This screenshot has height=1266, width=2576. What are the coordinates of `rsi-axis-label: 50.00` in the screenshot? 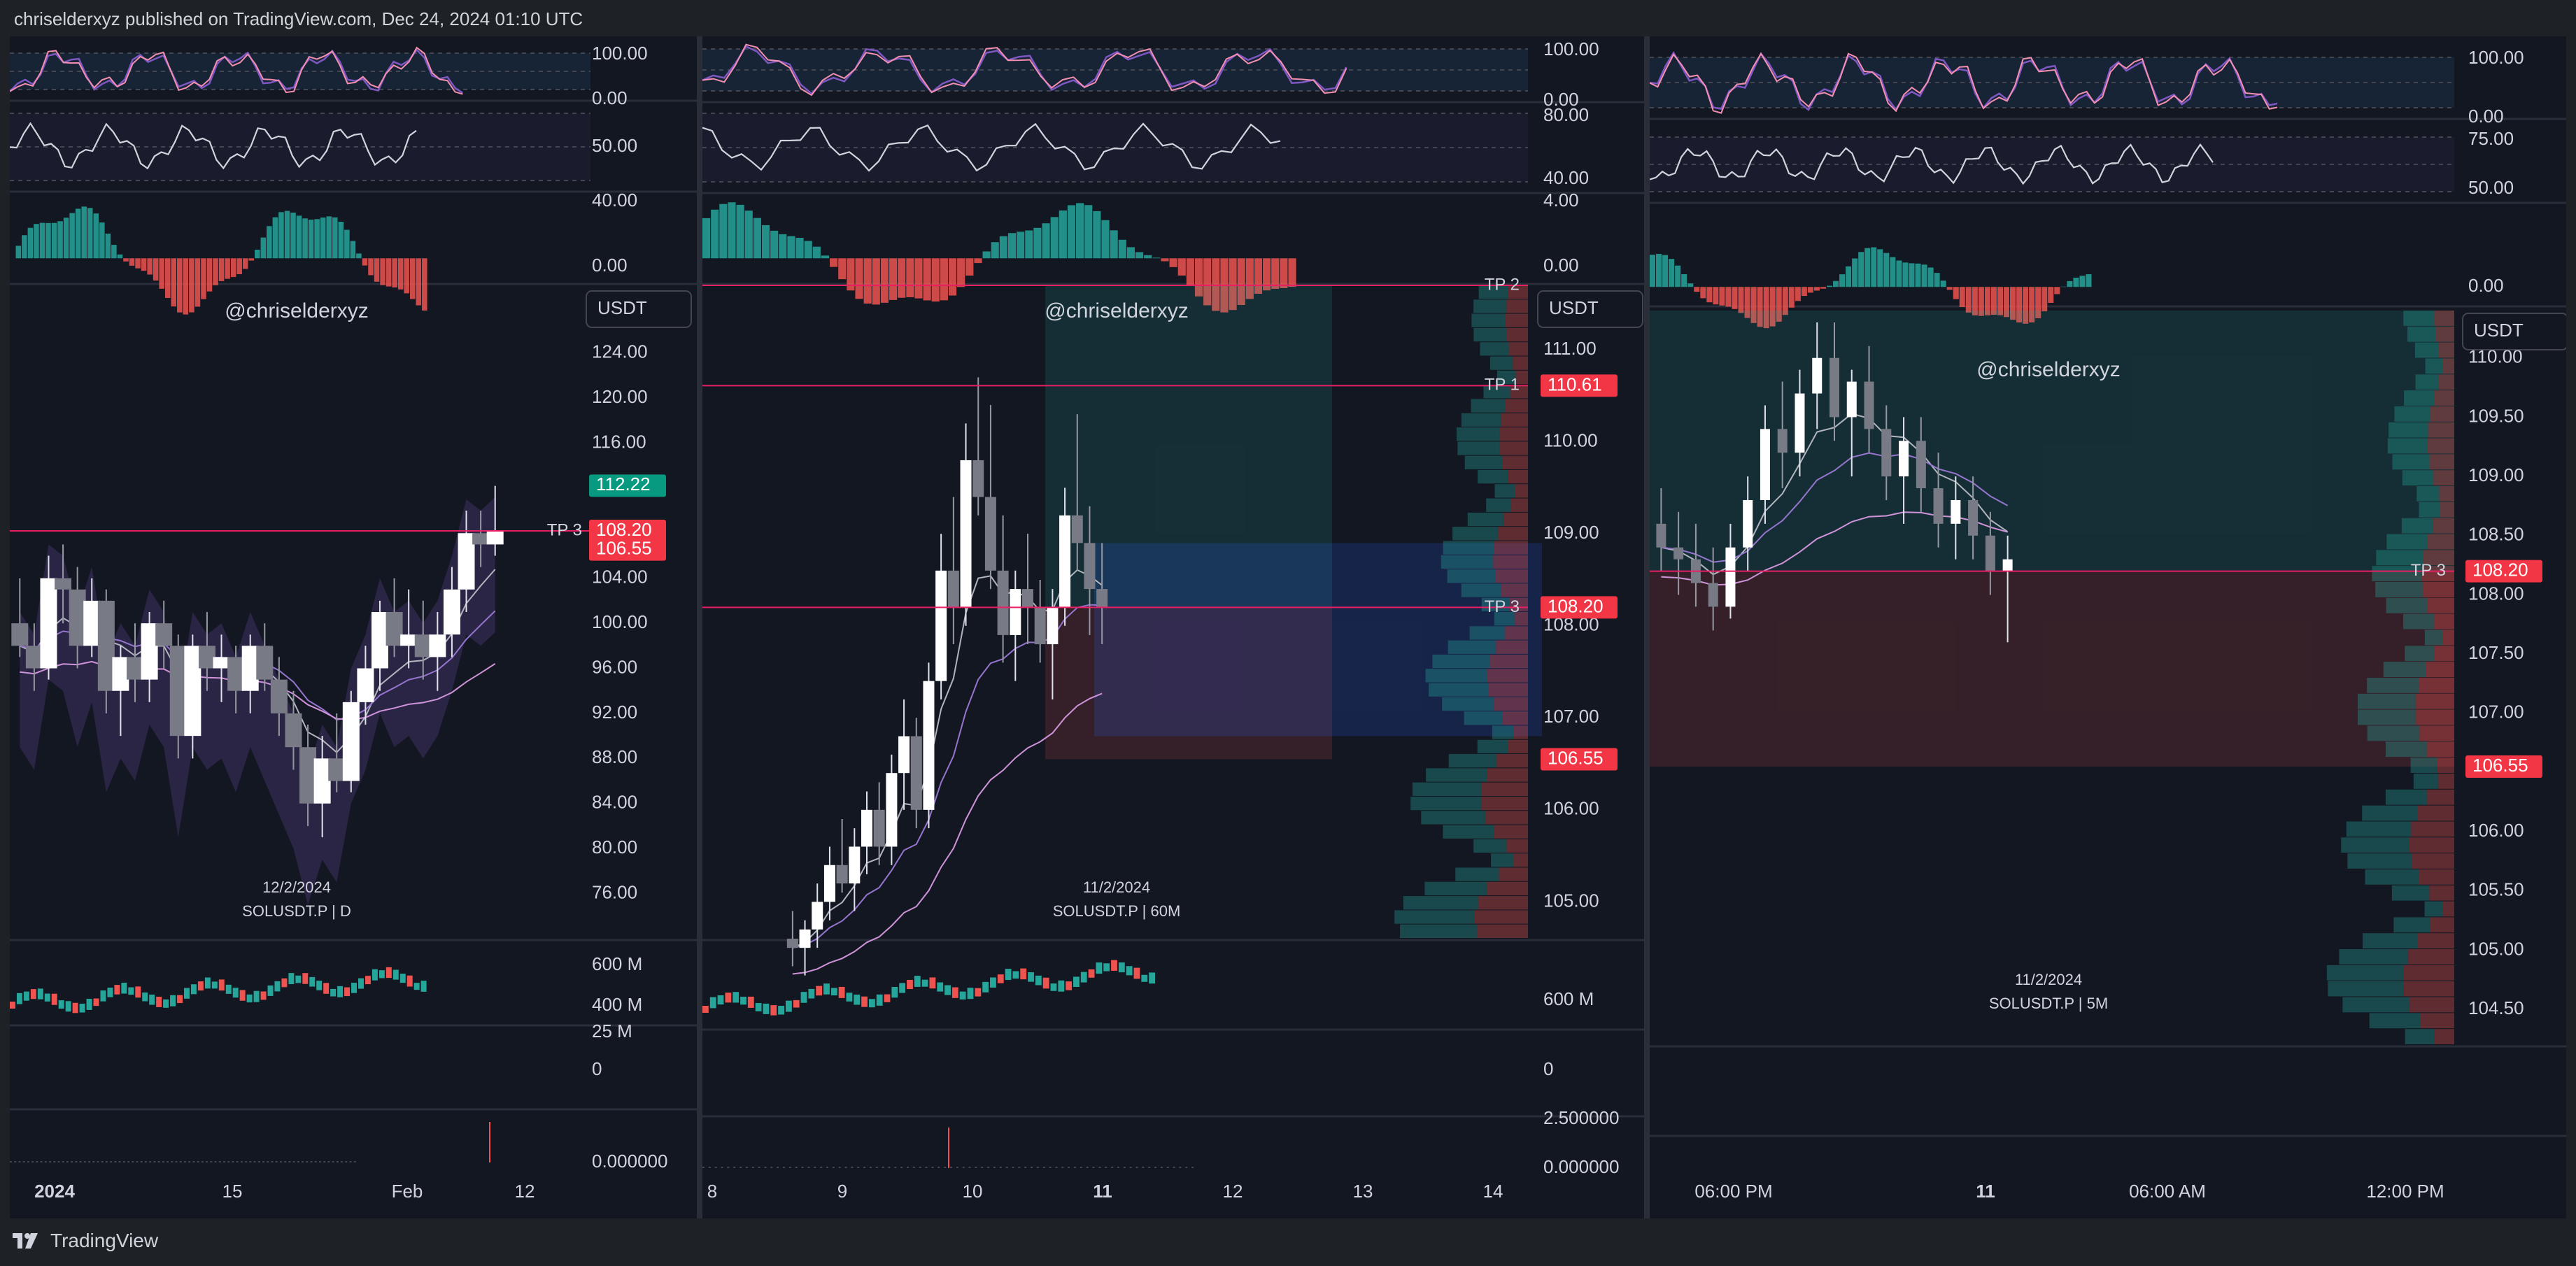 It's located at (614, 145).